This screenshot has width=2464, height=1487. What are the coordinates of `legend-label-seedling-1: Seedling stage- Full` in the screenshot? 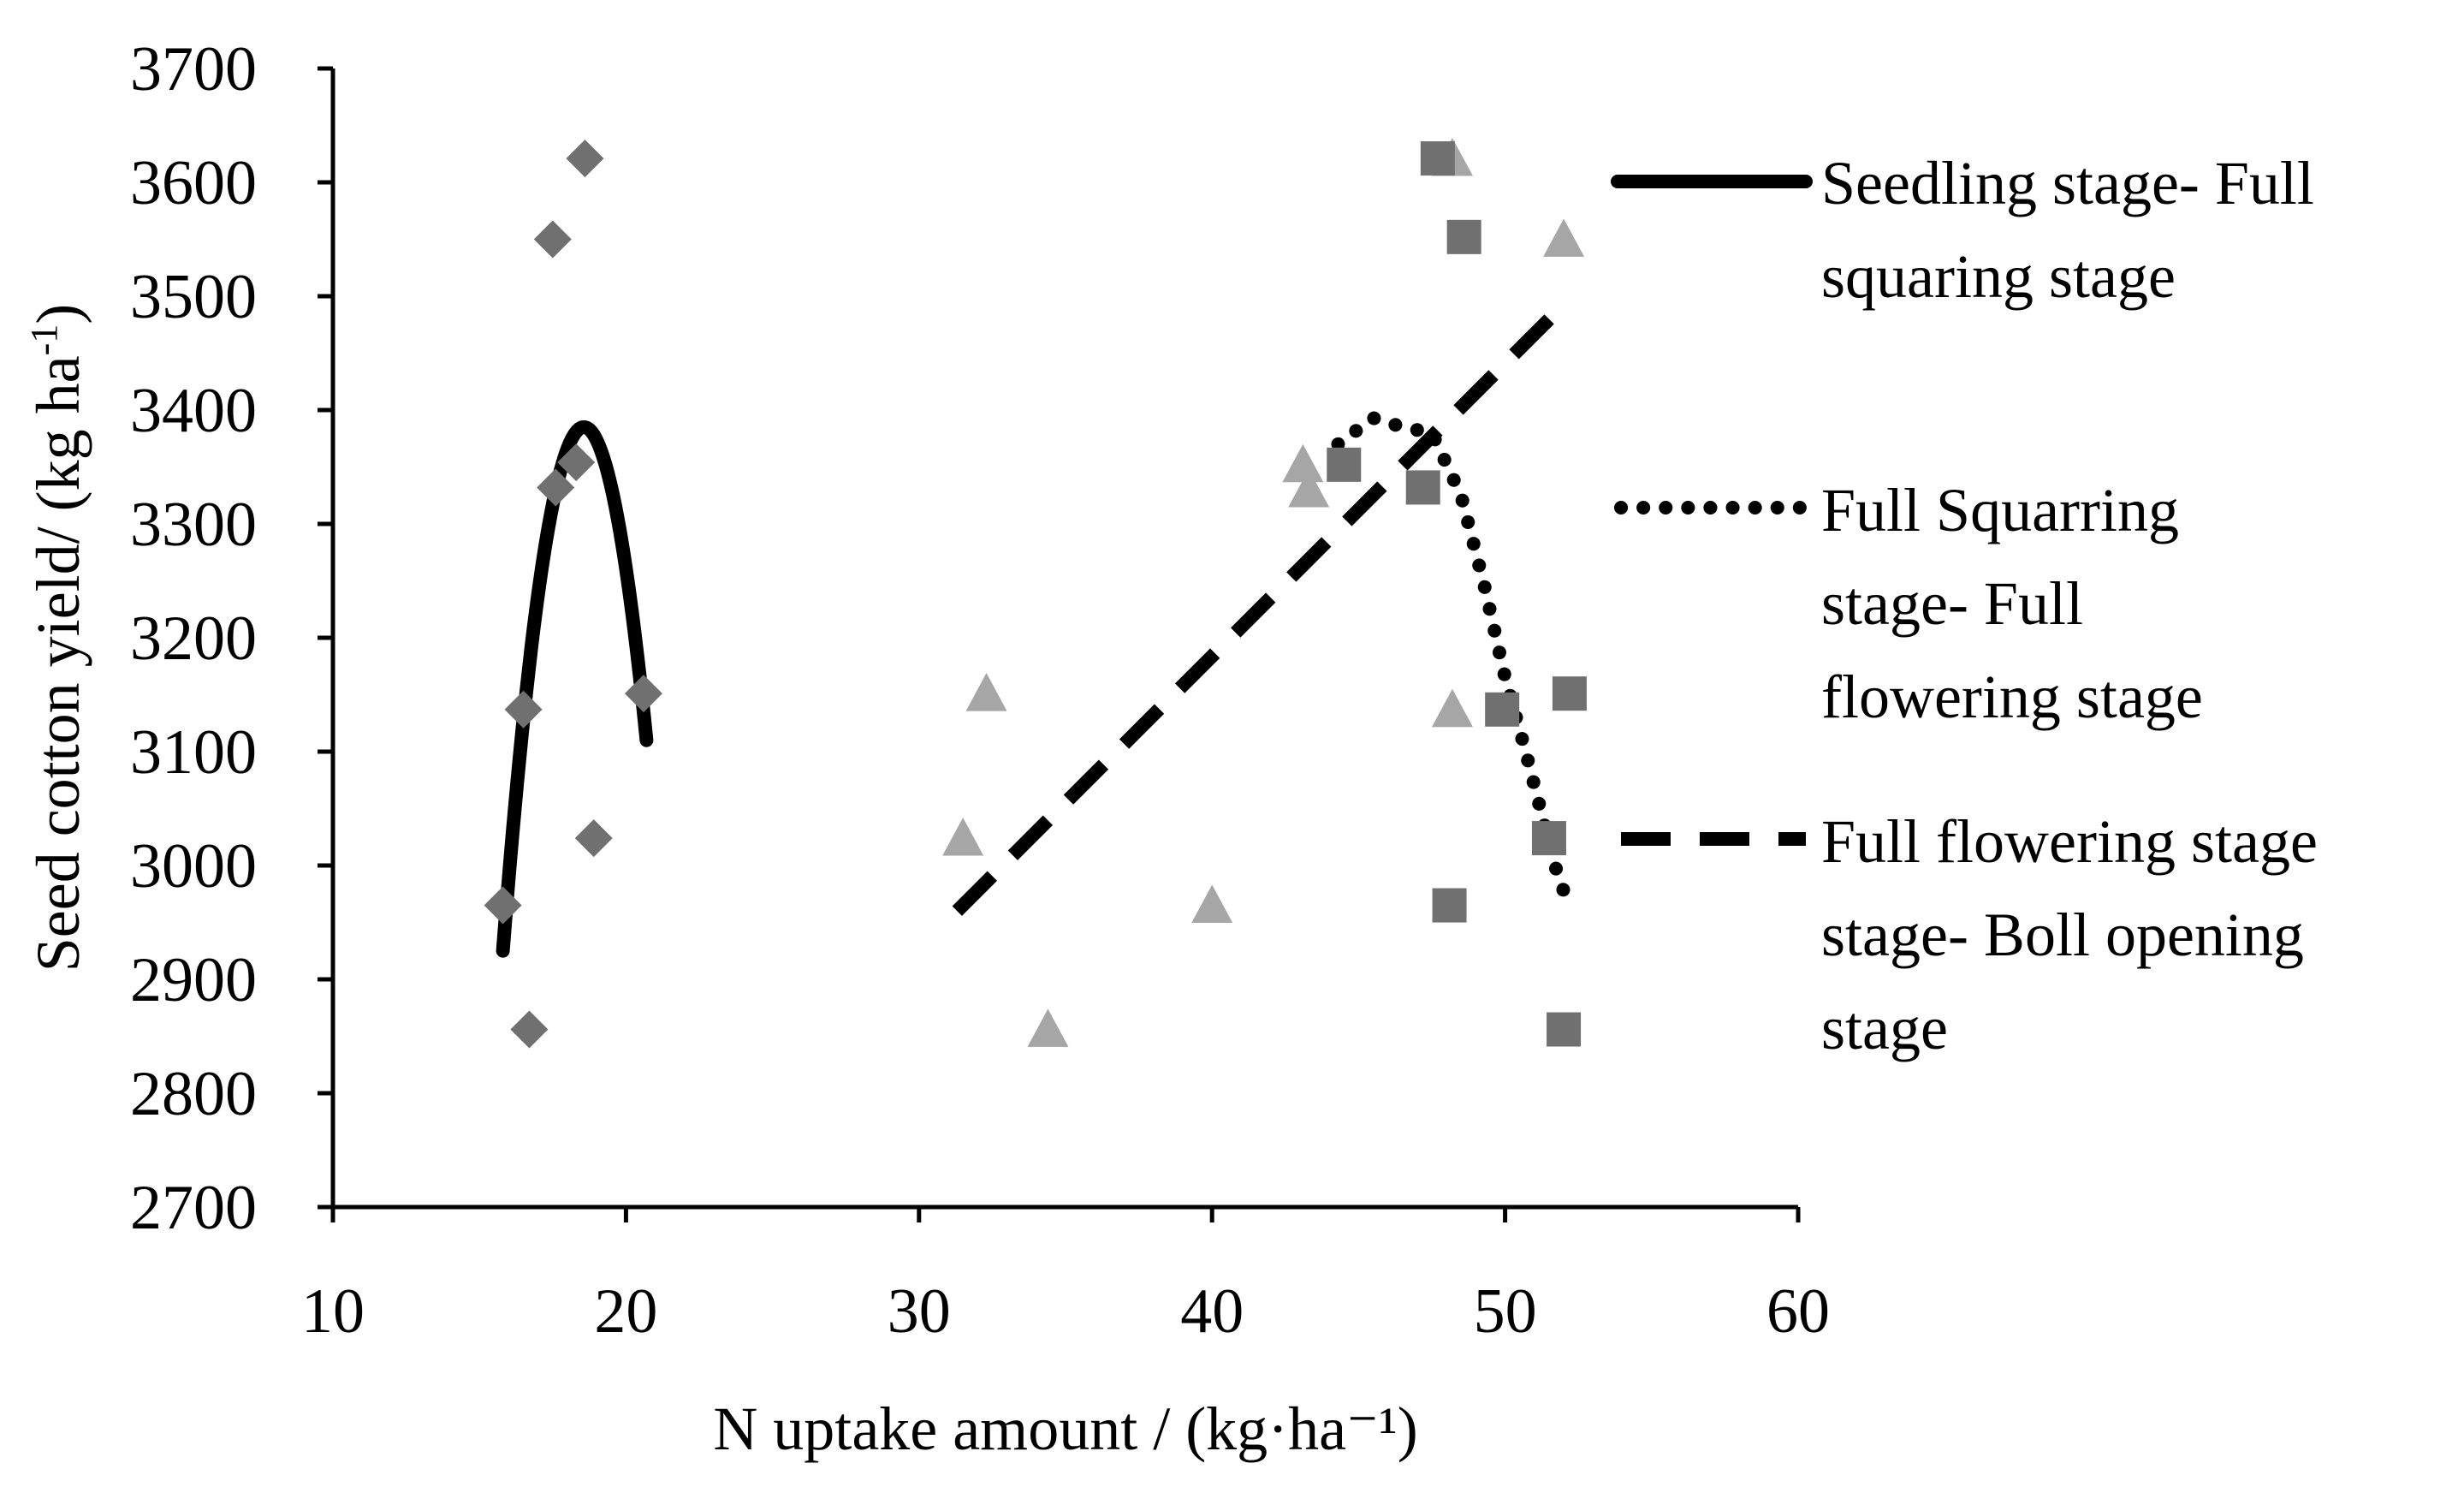 It's located at (2067, 183).